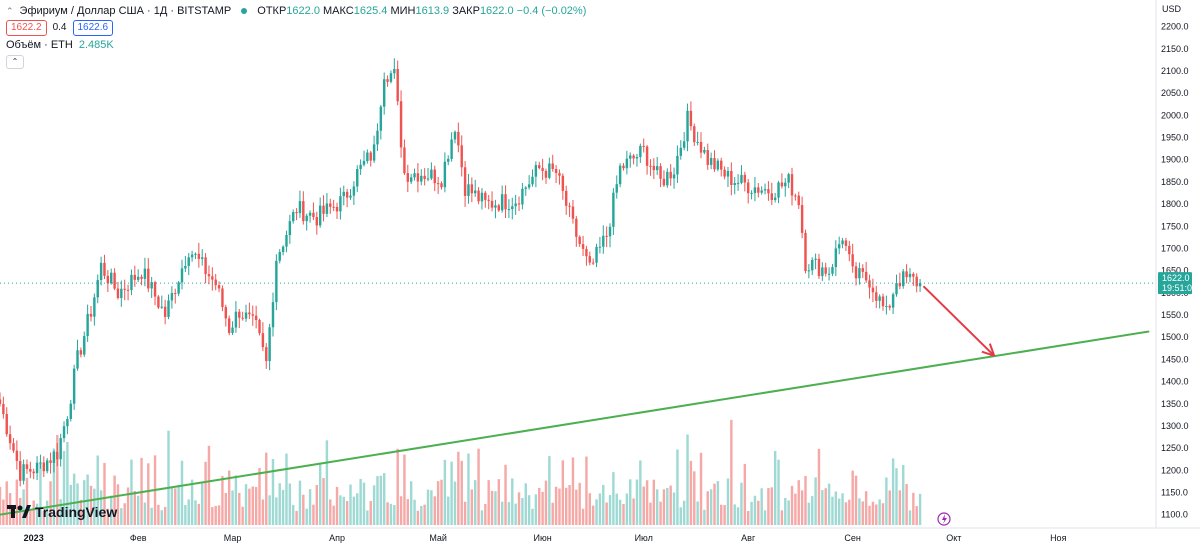  What do you see at coordinates (1175, 115) in the screenshot?
I see `price-tick-label: 2000.0` at bounding box center [1175, 115].